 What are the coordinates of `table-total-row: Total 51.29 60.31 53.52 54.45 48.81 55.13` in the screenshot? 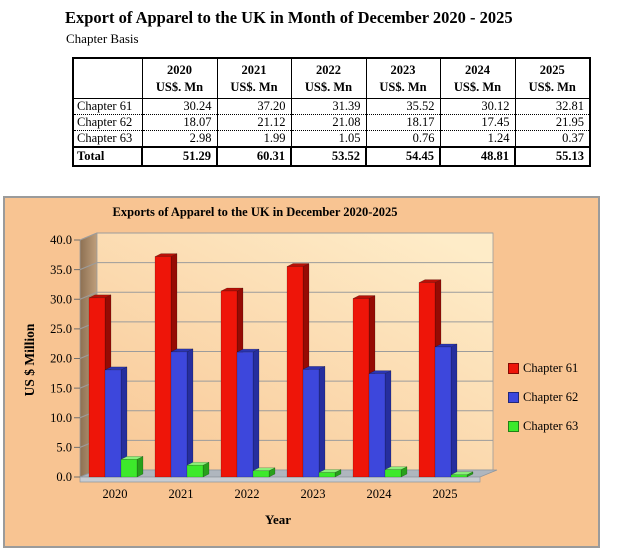 It's located at (331, 156).